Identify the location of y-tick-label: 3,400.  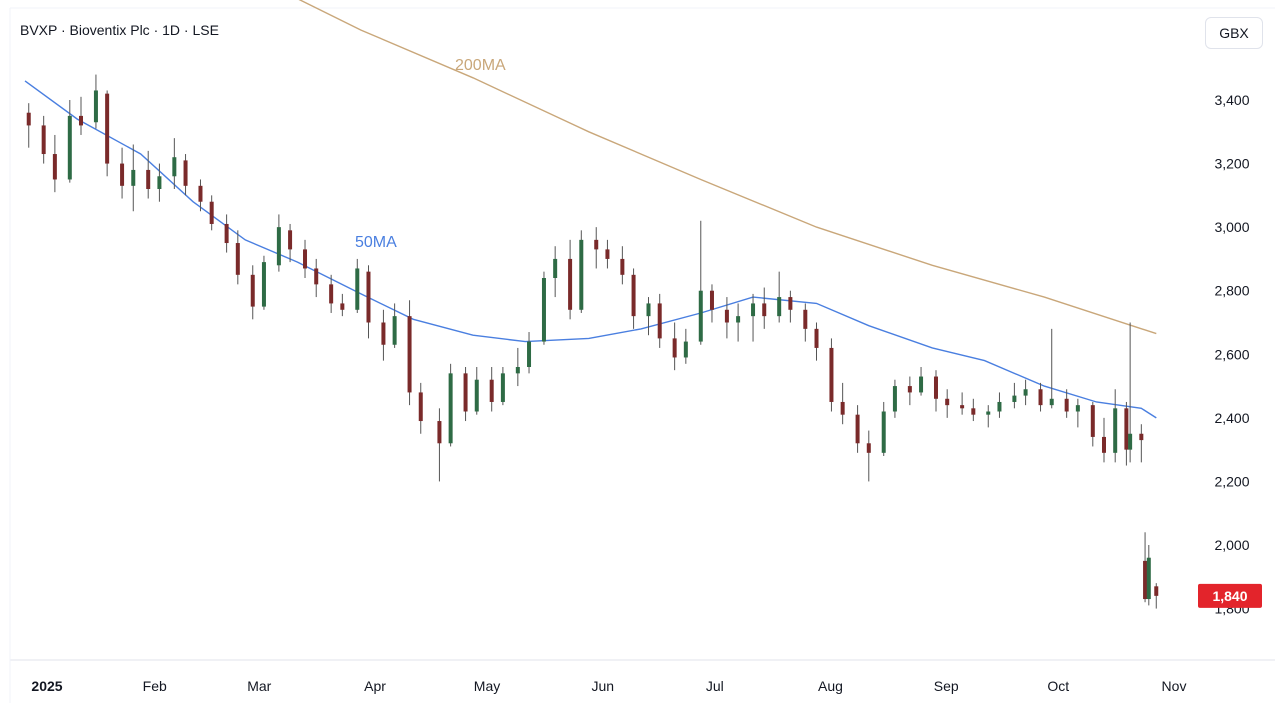
(1231, 100).